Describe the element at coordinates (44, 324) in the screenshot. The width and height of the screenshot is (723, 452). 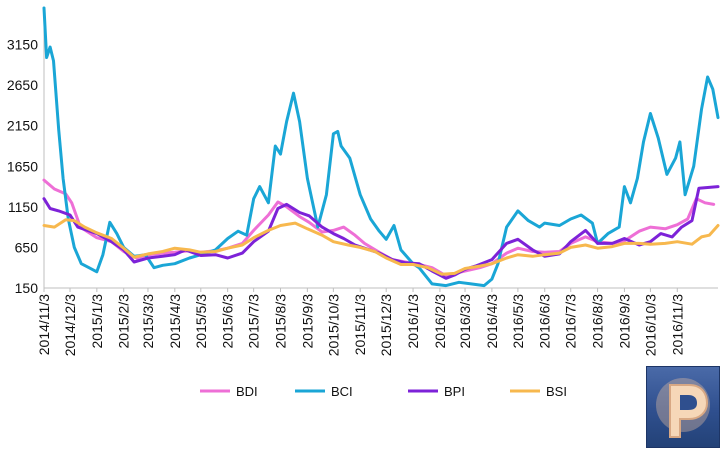
I see `x-tick-label: 2014/11/3` at that location.